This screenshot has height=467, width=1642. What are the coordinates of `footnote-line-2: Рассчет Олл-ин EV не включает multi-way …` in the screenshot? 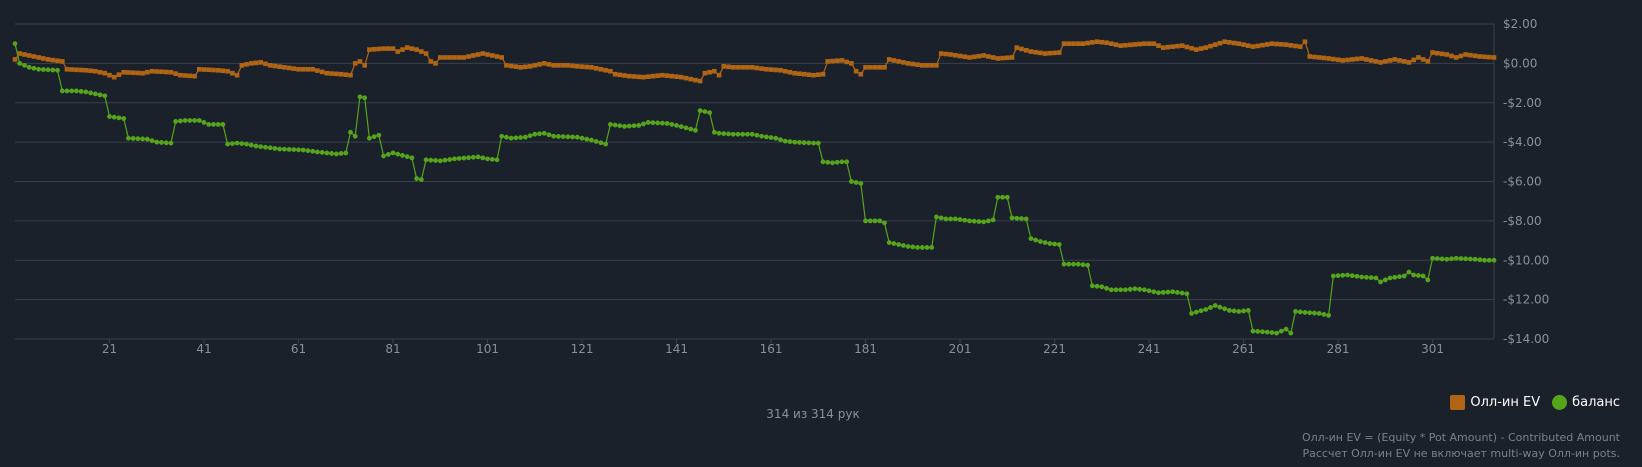 It's located at (1461, 453).